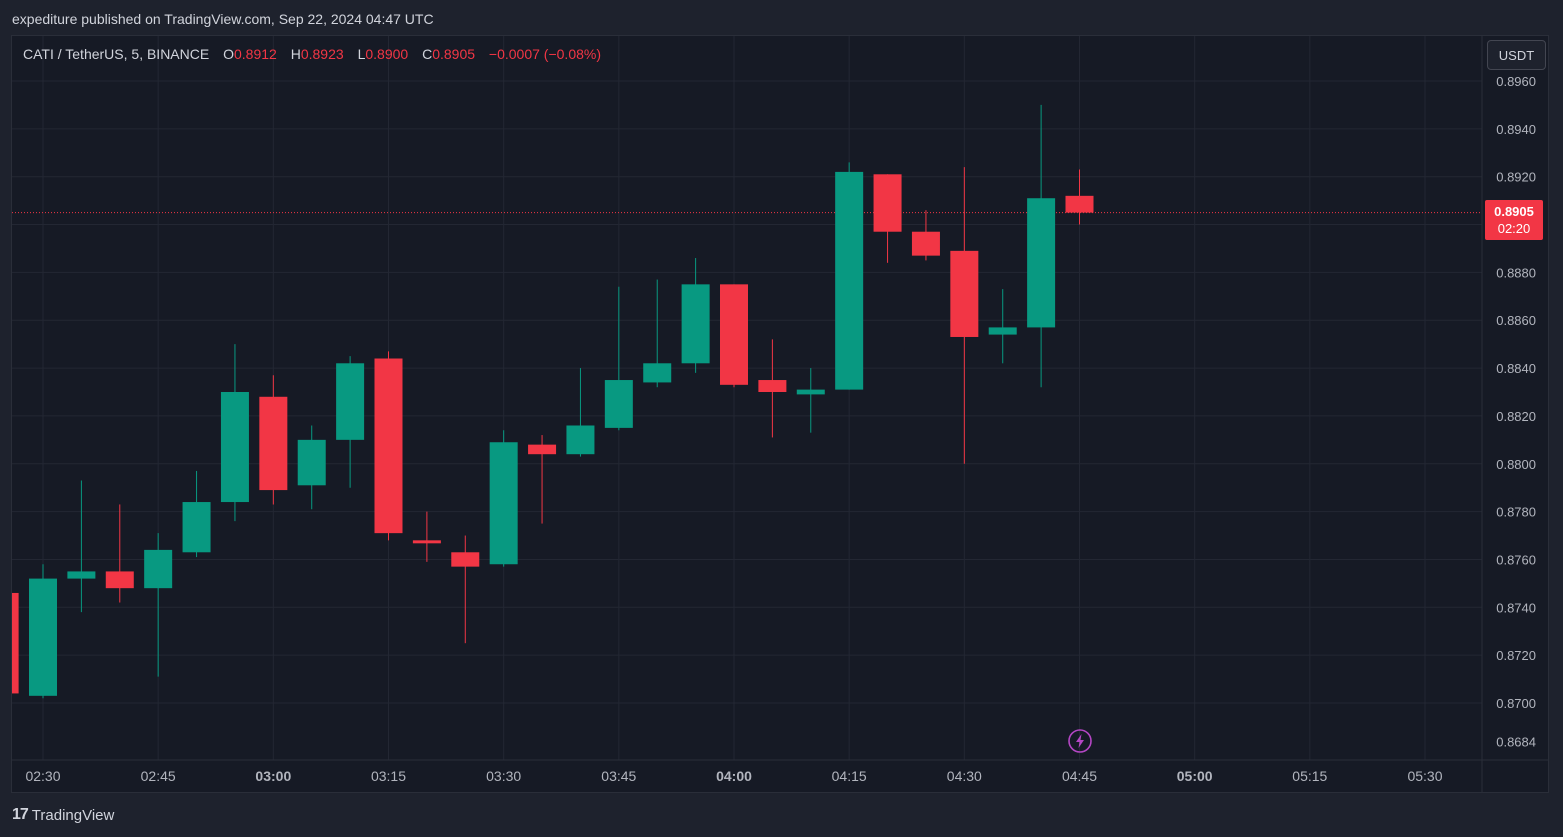 The height and width of the screenshot is (837, 1563). I want to click on y-tick-label: 0.8800, so click(1516, 464).